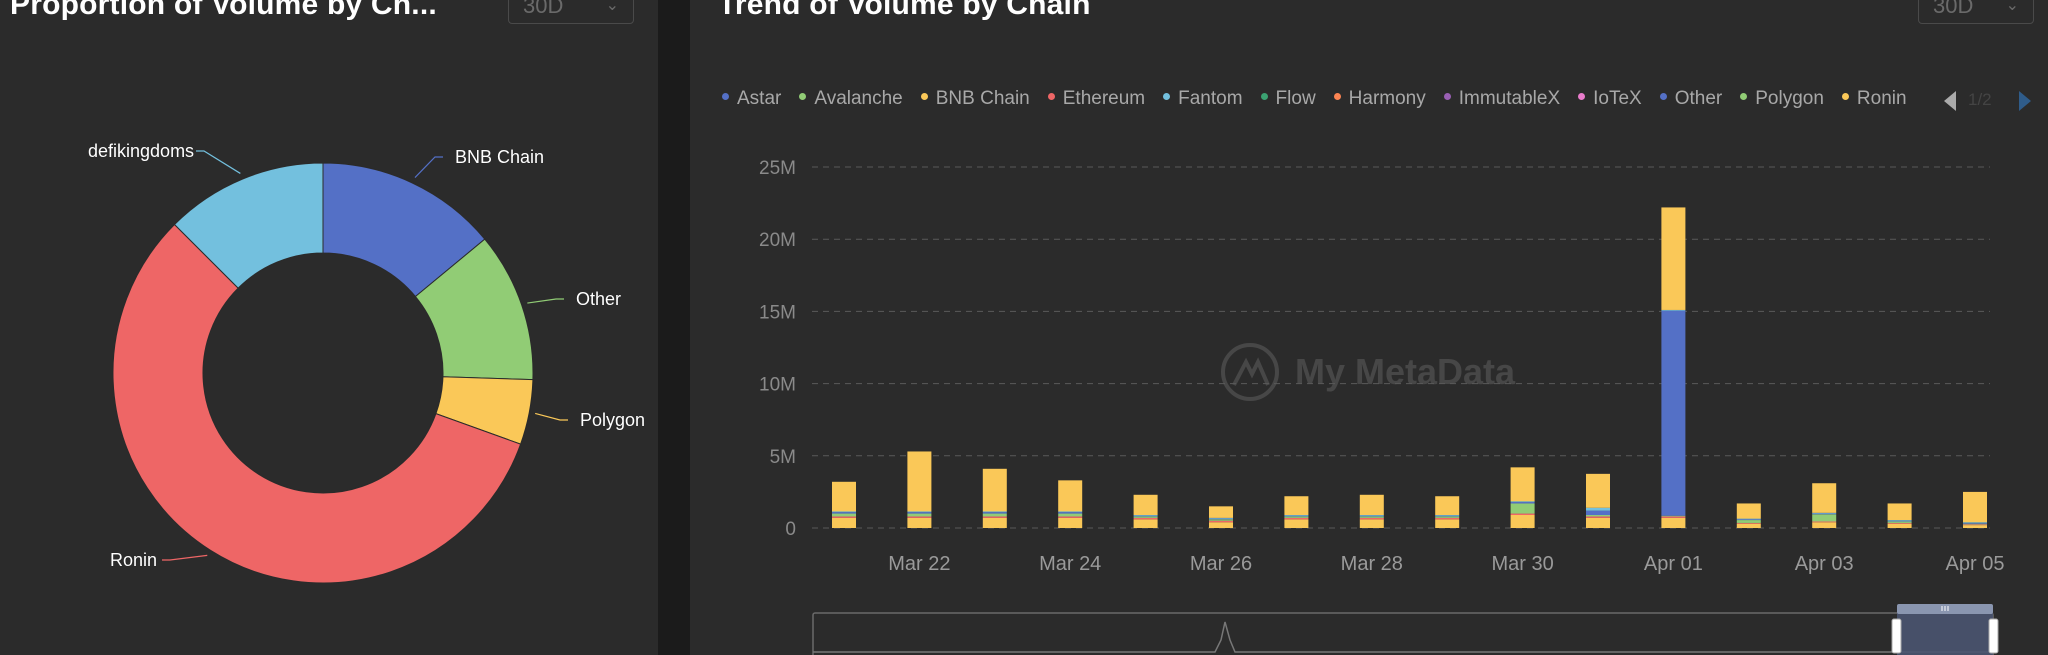 Image resolution: width=2048 pixels, height=655 pixels. What do you see at coordinates (1993, 636) in the screenshot?
I see `zoom-right-handle` at bounding box center [1993, 636].